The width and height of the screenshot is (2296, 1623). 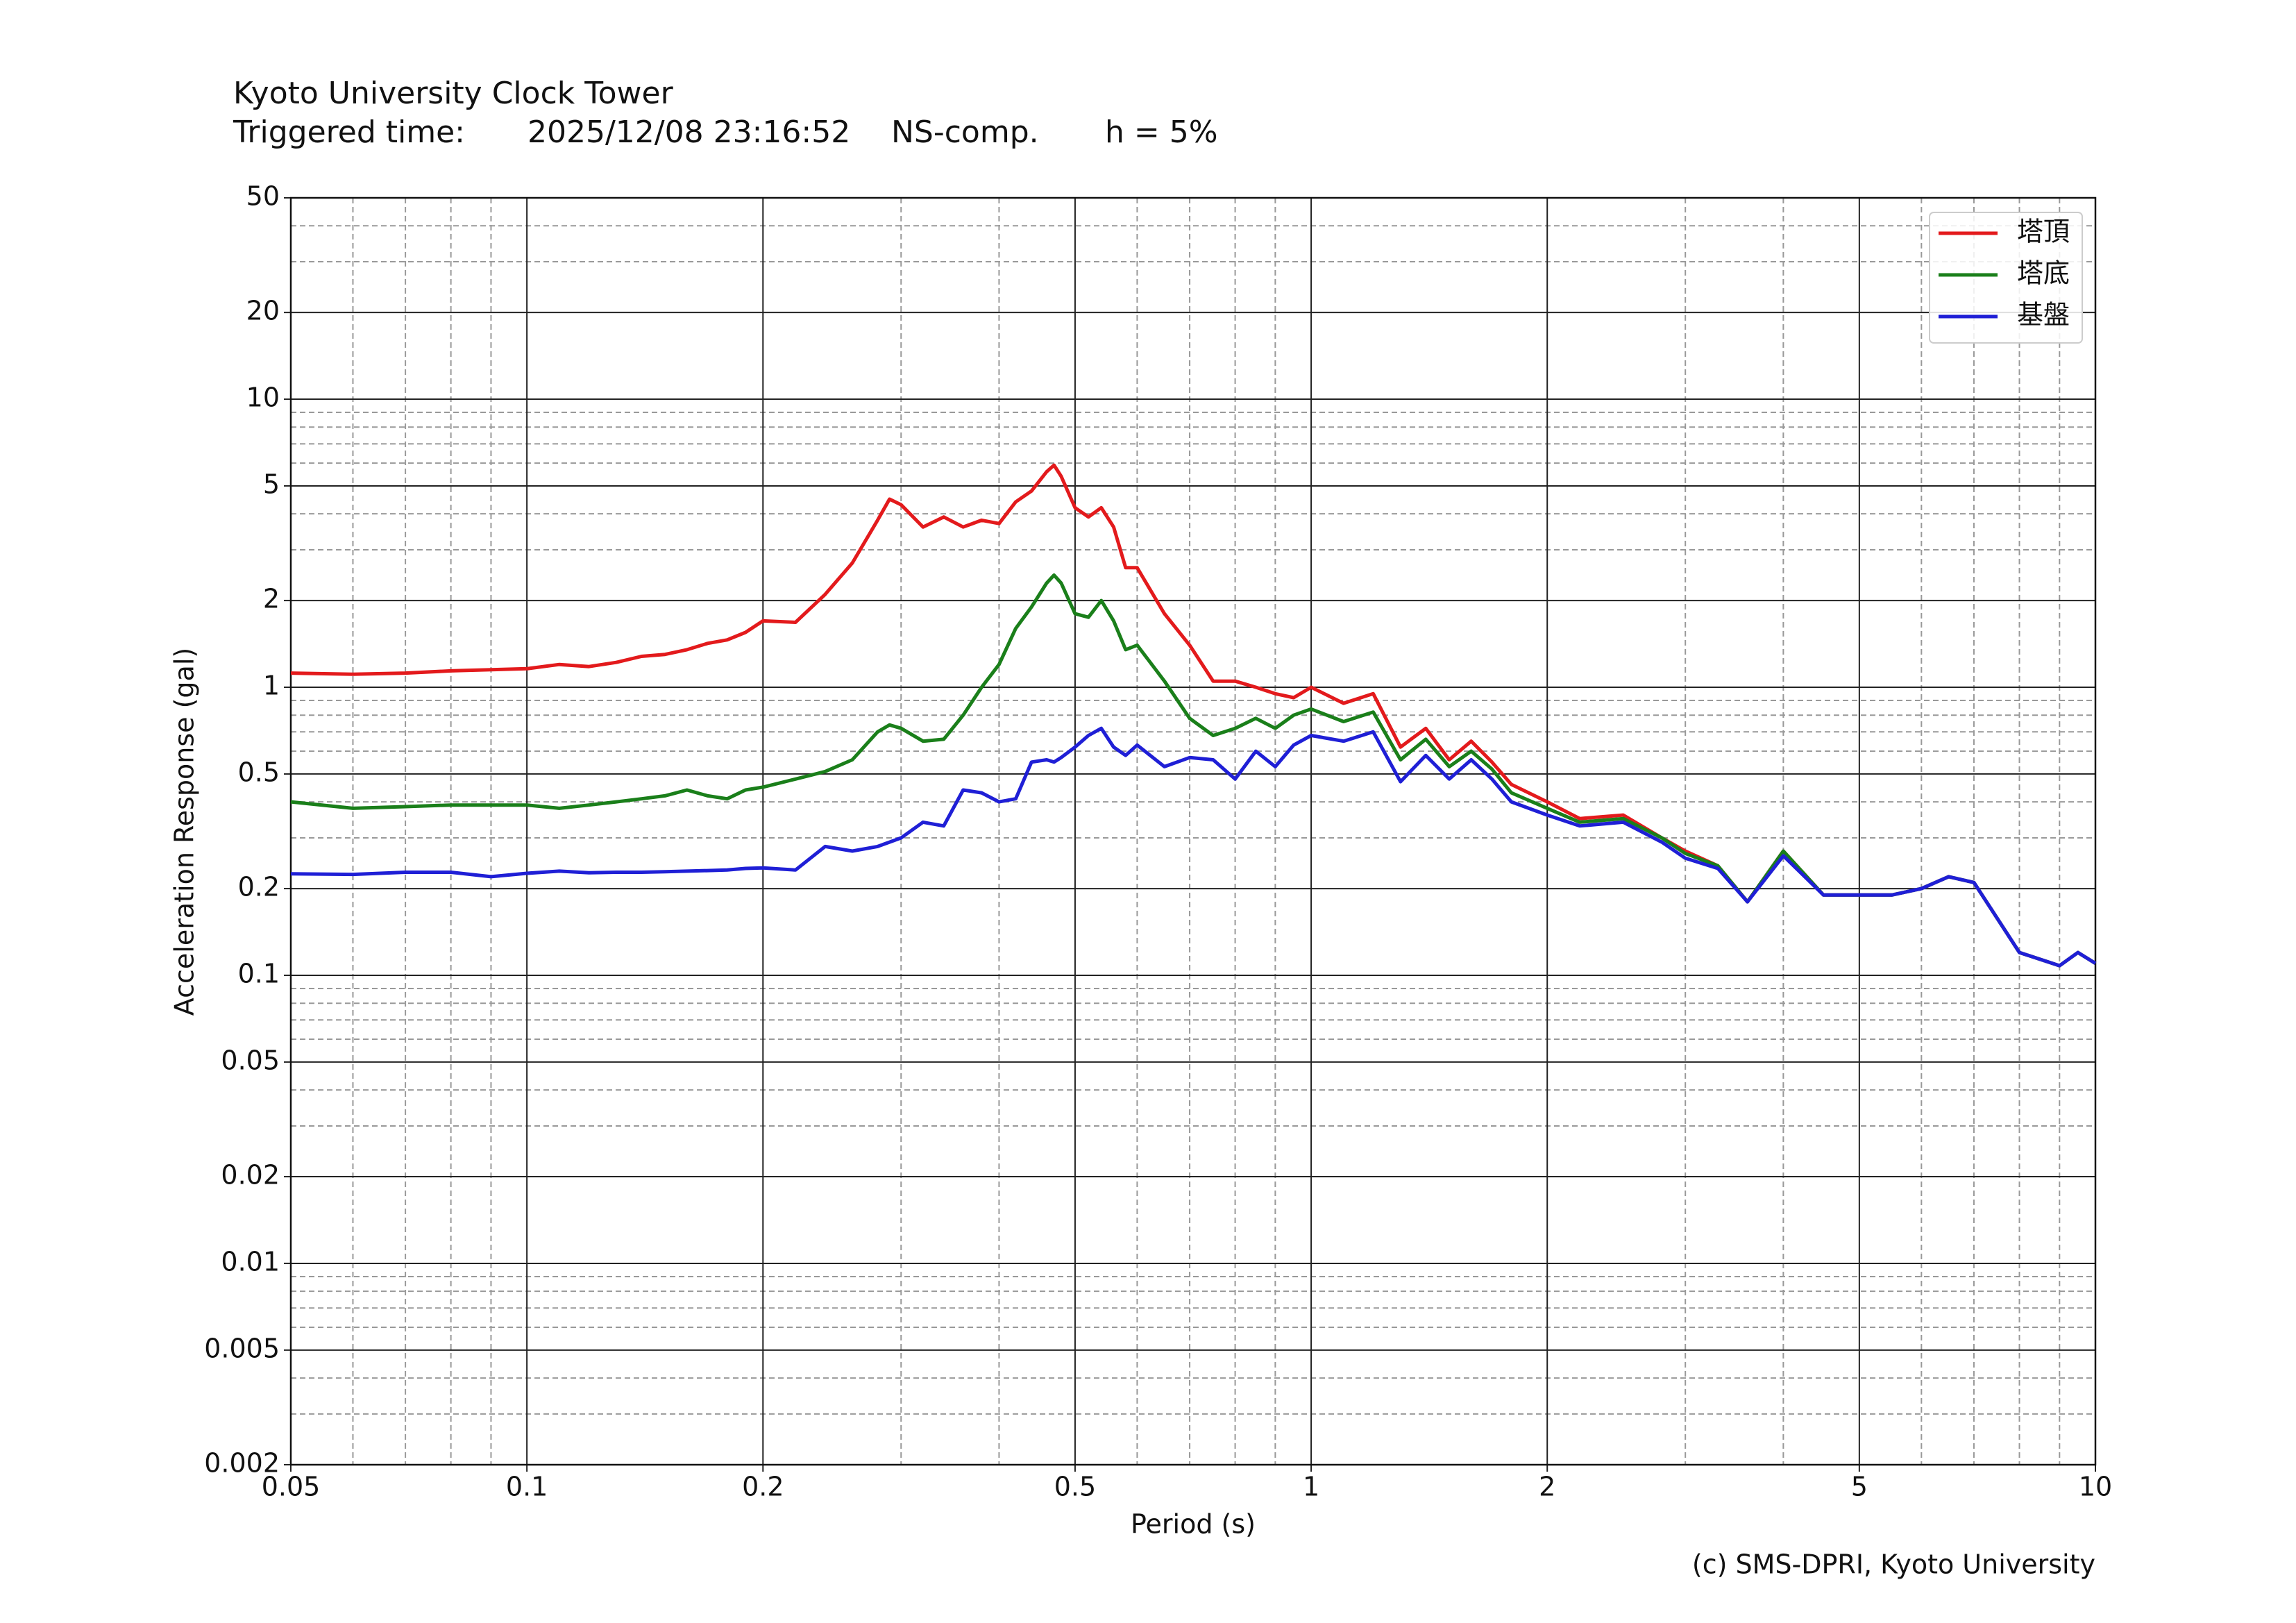 What do you see at coordinates (263, 397) in the screenshot?
I see `y-tick-label: 10` at bounding box center [263, 397].